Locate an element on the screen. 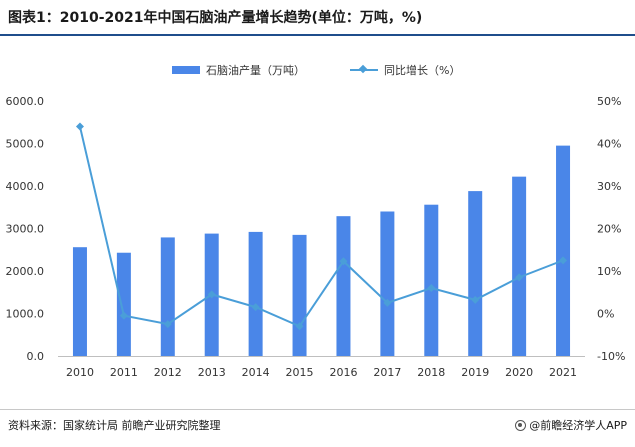 This screenshot has height=447, width=635. legend-line-swatch is located at coordinates (364, 69).